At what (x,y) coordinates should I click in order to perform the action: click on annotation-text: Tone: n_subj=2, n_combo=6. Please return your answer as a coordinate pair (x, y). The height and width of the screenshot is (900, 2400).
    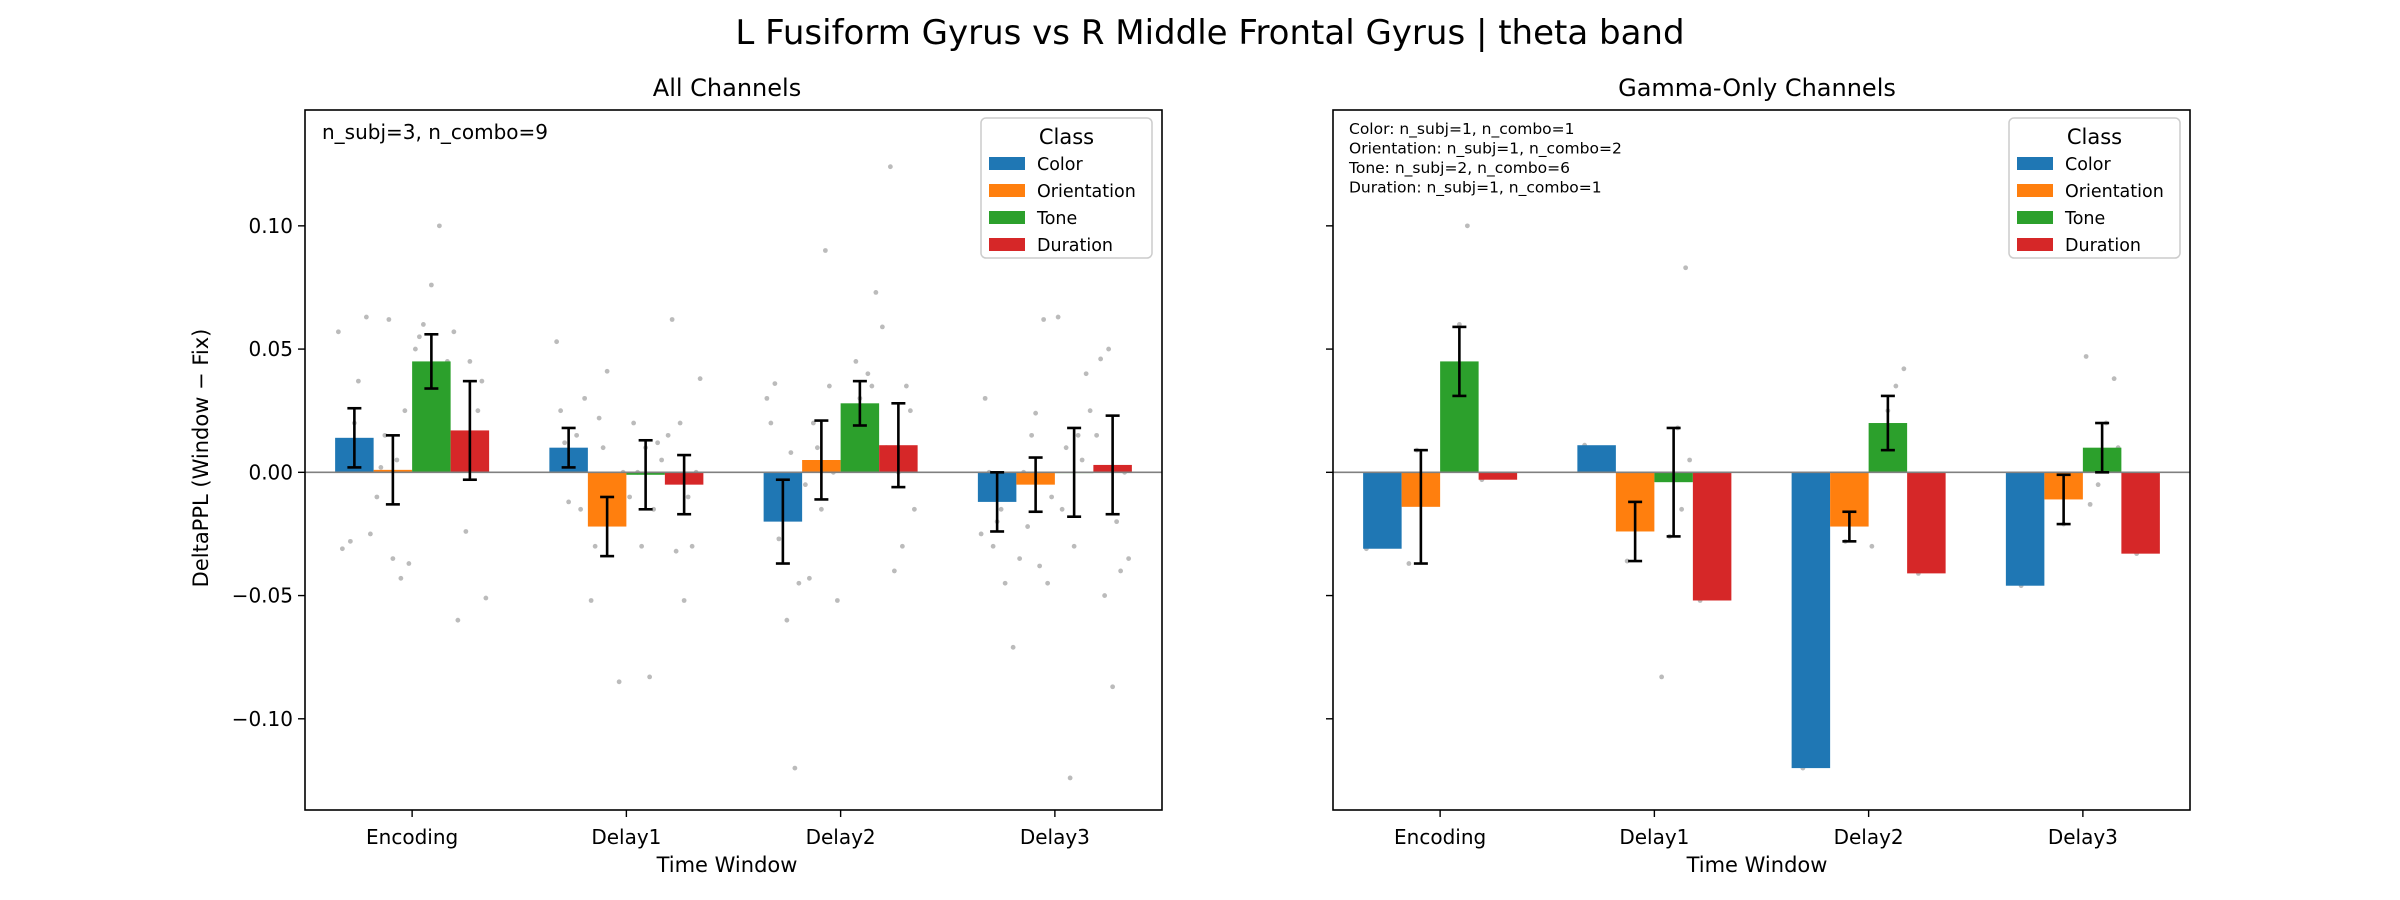
    Looking at the image, I should click on (1459, 168).